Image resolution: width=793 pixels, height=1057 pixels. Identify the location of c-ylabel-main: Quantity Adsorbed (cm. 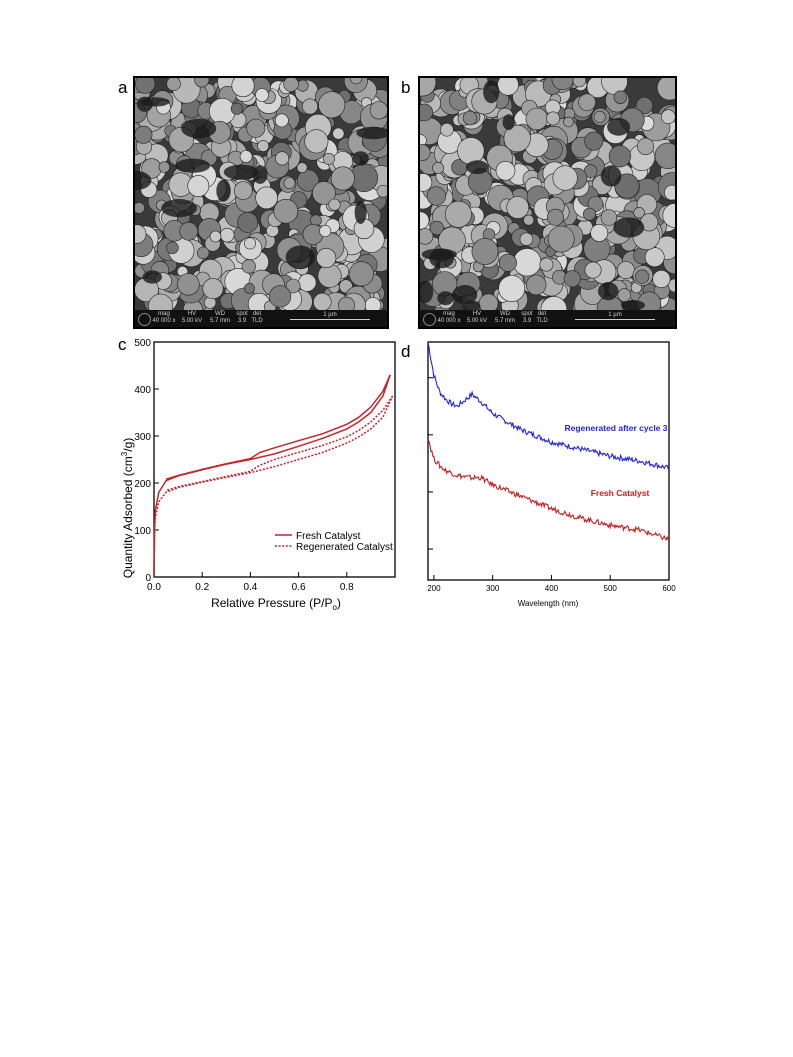
(128, 517).